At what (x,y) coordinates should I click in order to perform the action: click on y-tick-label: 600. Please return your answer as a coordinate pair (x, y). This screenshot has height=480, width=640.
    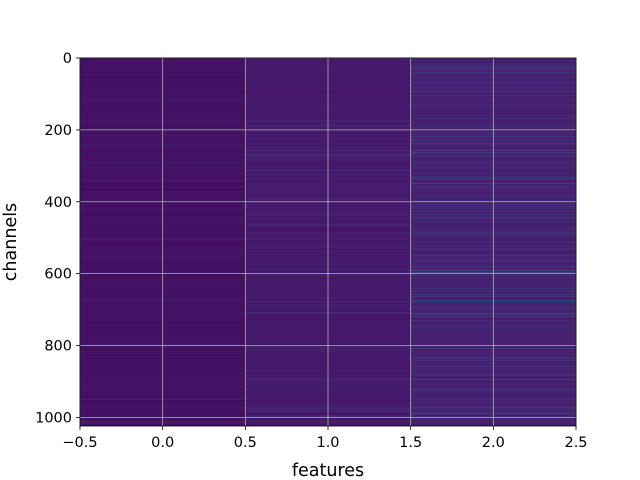
    Looking at the image, I should click on (58, 275).